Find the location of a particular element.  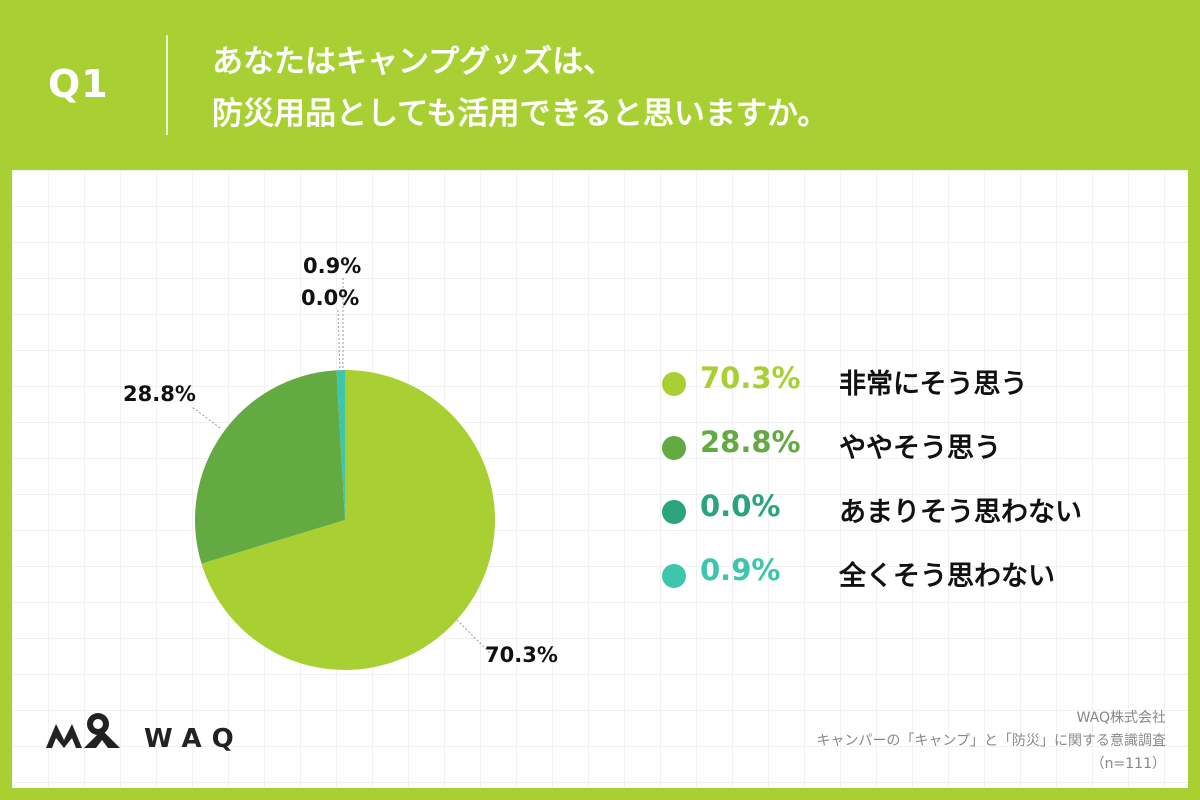

question-number: Q1 is located at coordinates (78, 84).